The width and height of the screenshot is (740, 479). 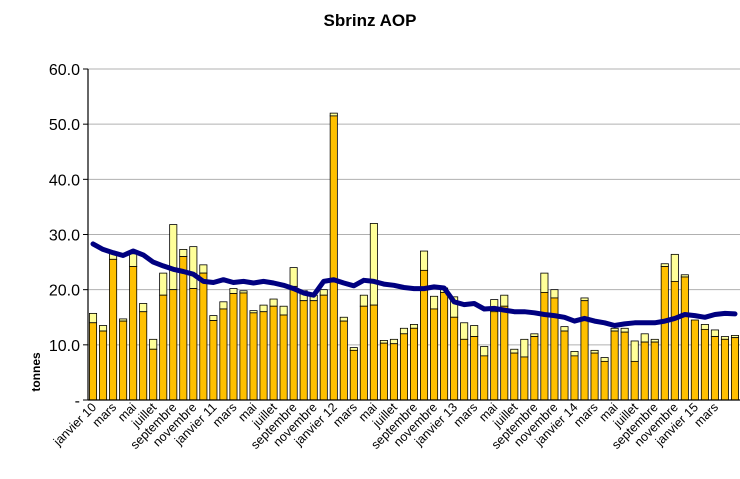 I want to click on y-axis-label: tonnes, so click(x=36, y=372).